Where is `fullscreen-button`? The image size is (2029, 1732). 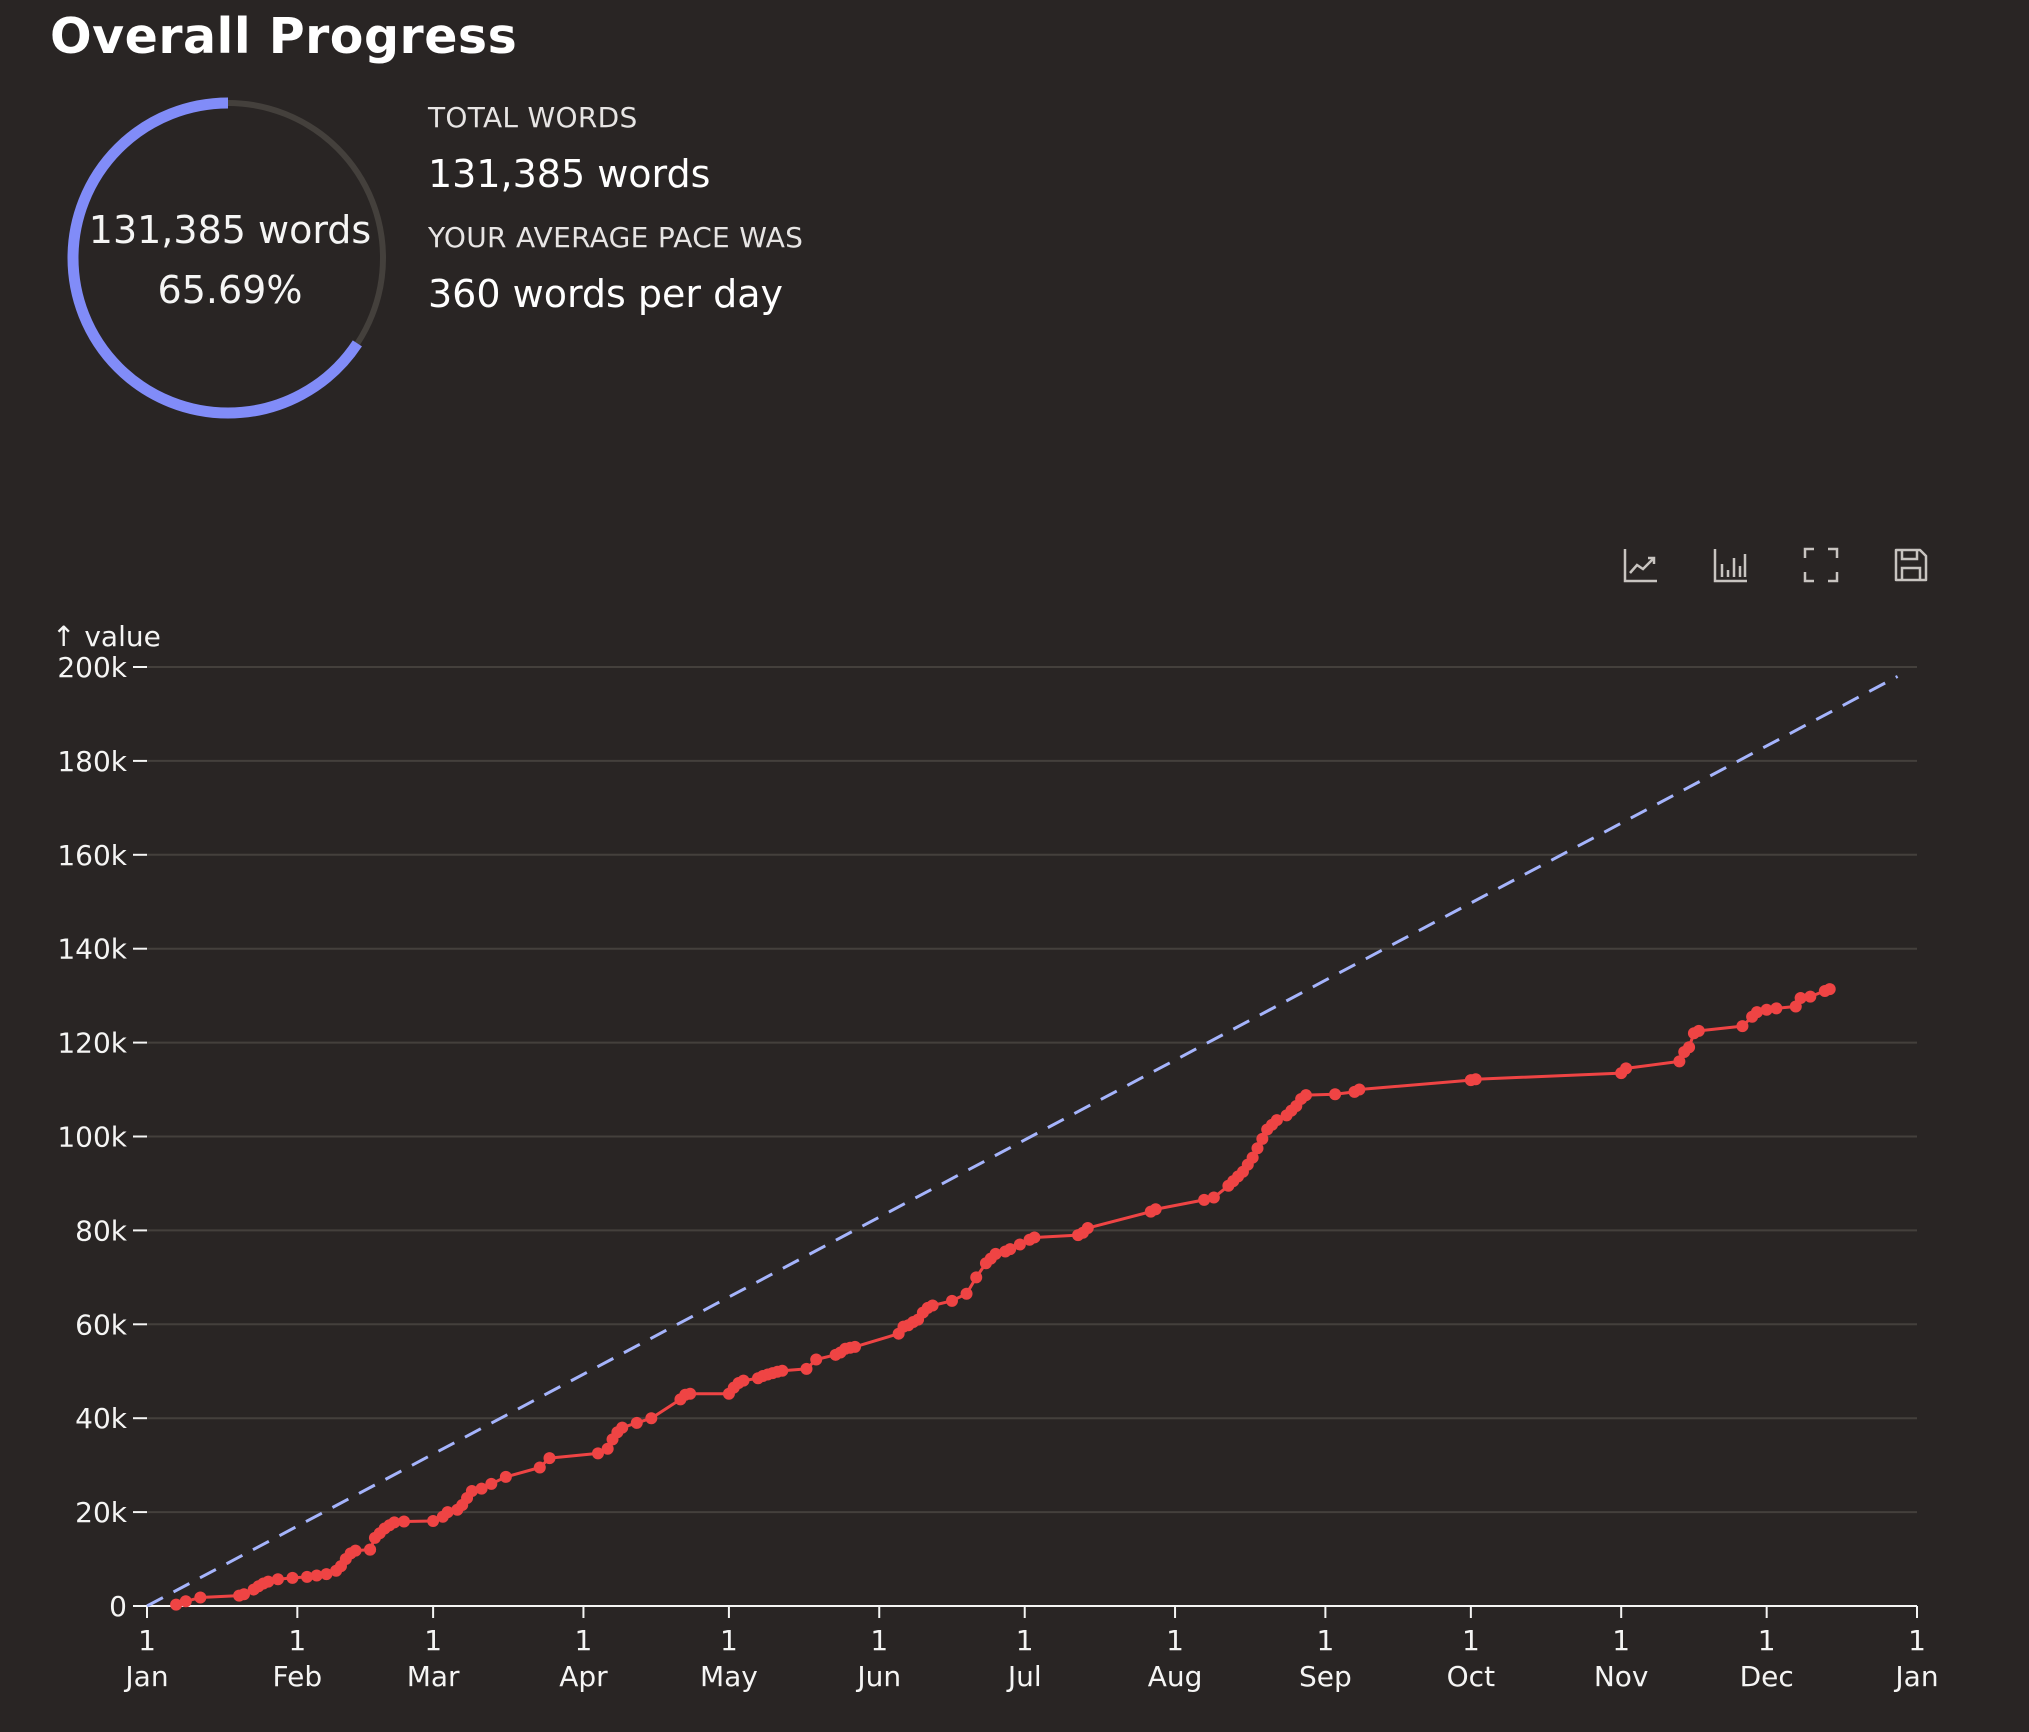
fullscreen-button is located at coordinates (1821, 565).